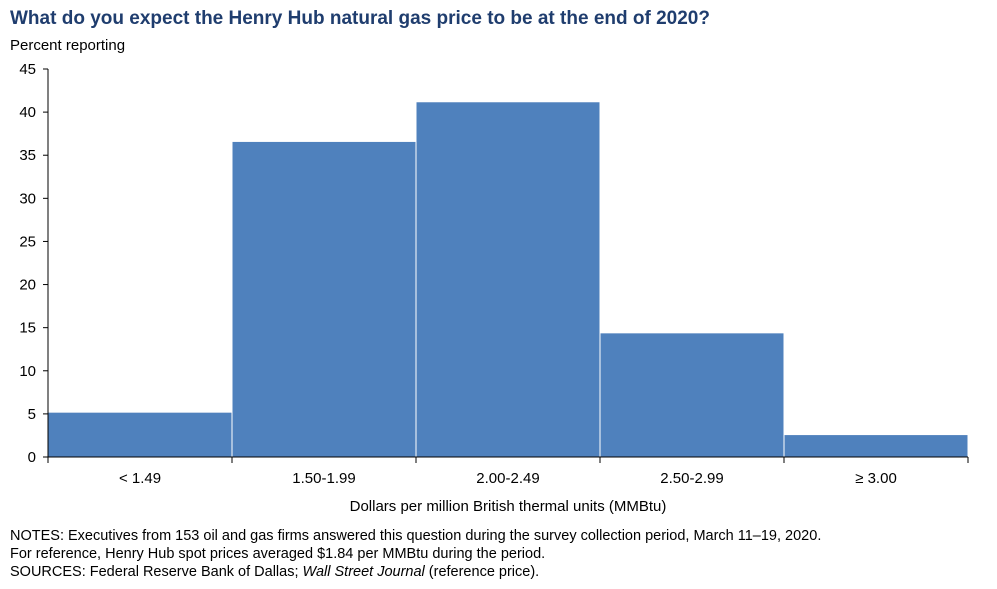 The height and width of the screenshot is (589, 997). Describe the element at coordinates (32, 457) in the screenshot. I see `y-tick-label-0: 0` at that location.